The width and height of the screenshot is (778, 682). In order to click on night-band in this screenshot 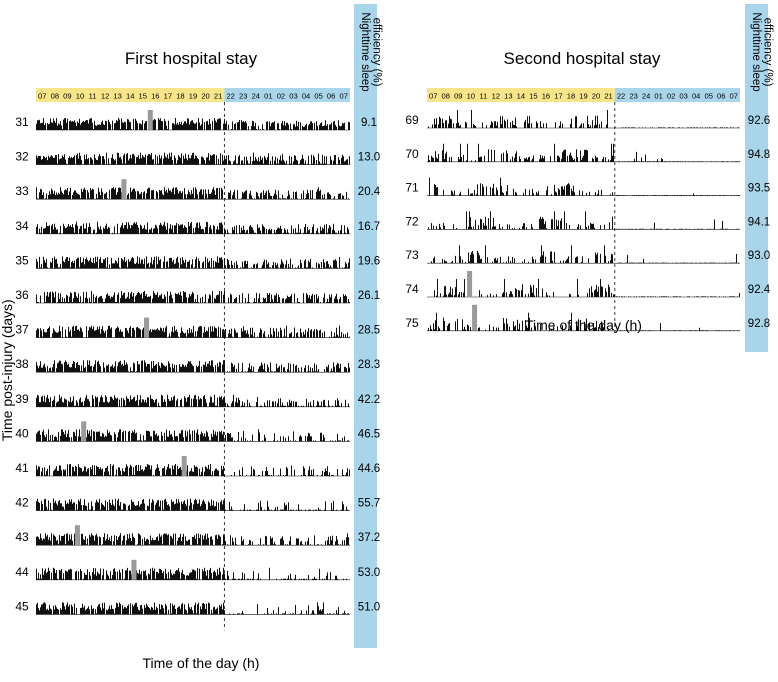, I will do `click(287, 95)`.